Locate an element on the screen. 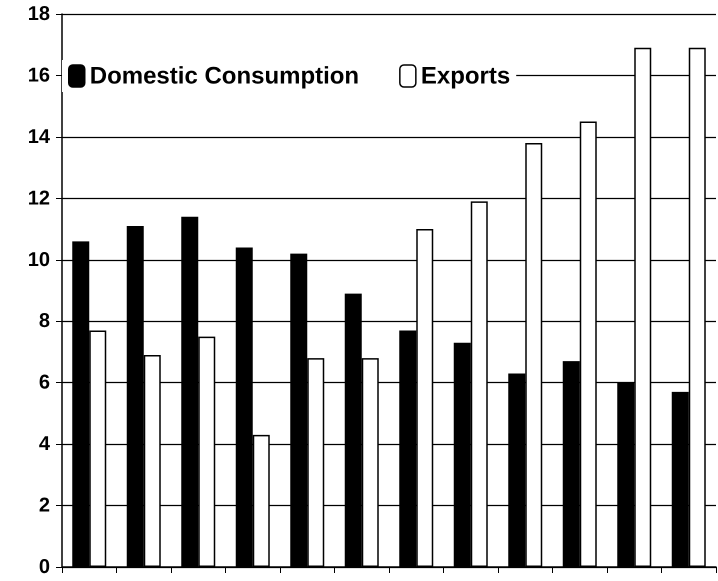  y-tick-label: 0 is located at coordinates (44, 567).